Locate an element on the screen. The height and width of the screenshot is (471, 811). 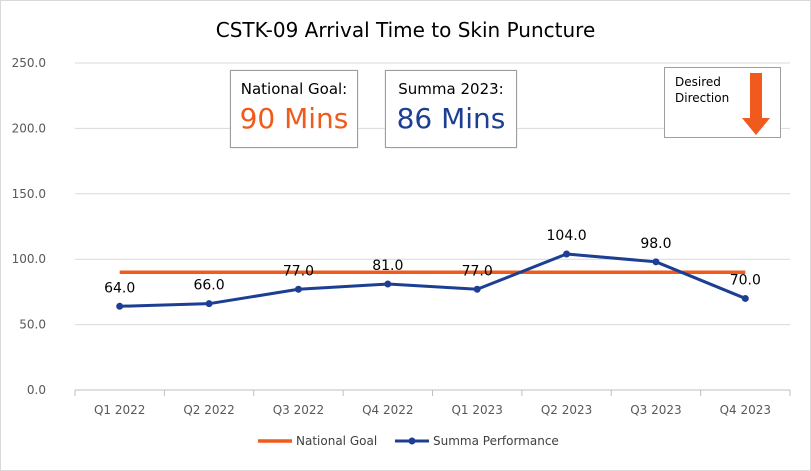
national-goal-callout-value: 90 Mins is located at coordinates (294, 118).